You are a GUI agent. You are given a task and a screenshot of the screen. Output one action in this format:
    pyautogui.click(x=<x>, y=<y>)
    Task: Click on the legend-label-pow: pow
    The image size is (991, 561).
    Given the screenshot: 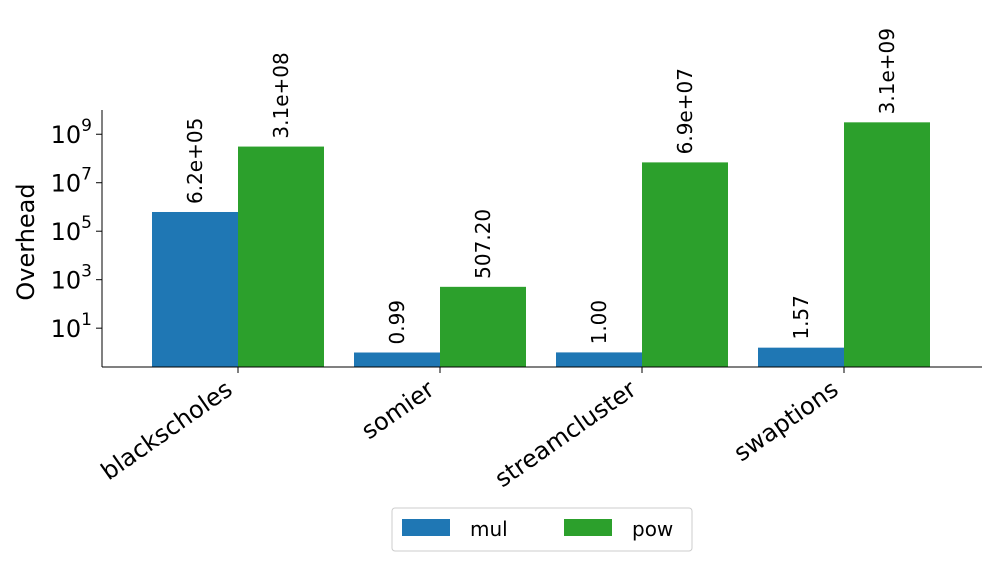 What is the action you would take?
    pyautogui.click(x=652, y=529)
    